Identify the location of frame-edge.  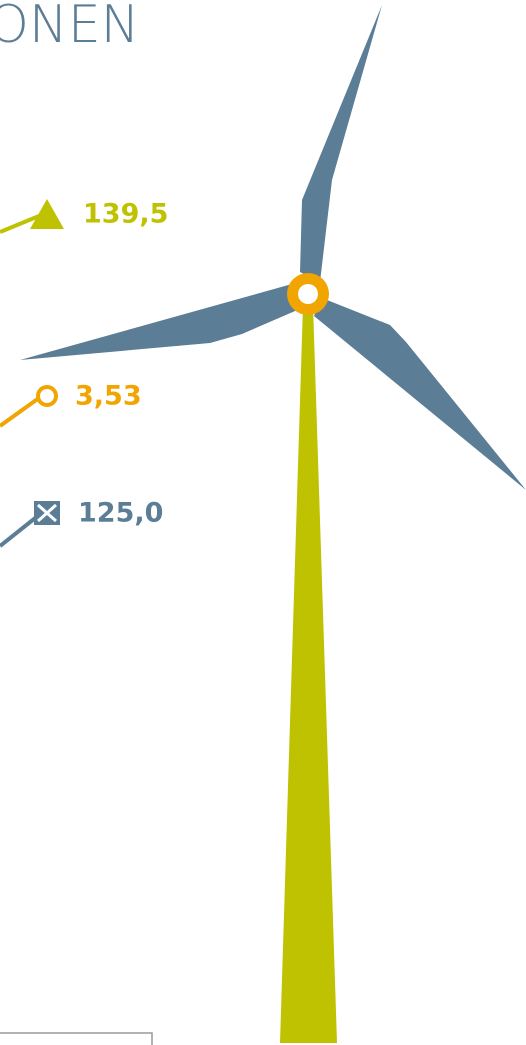
(76, 1038).